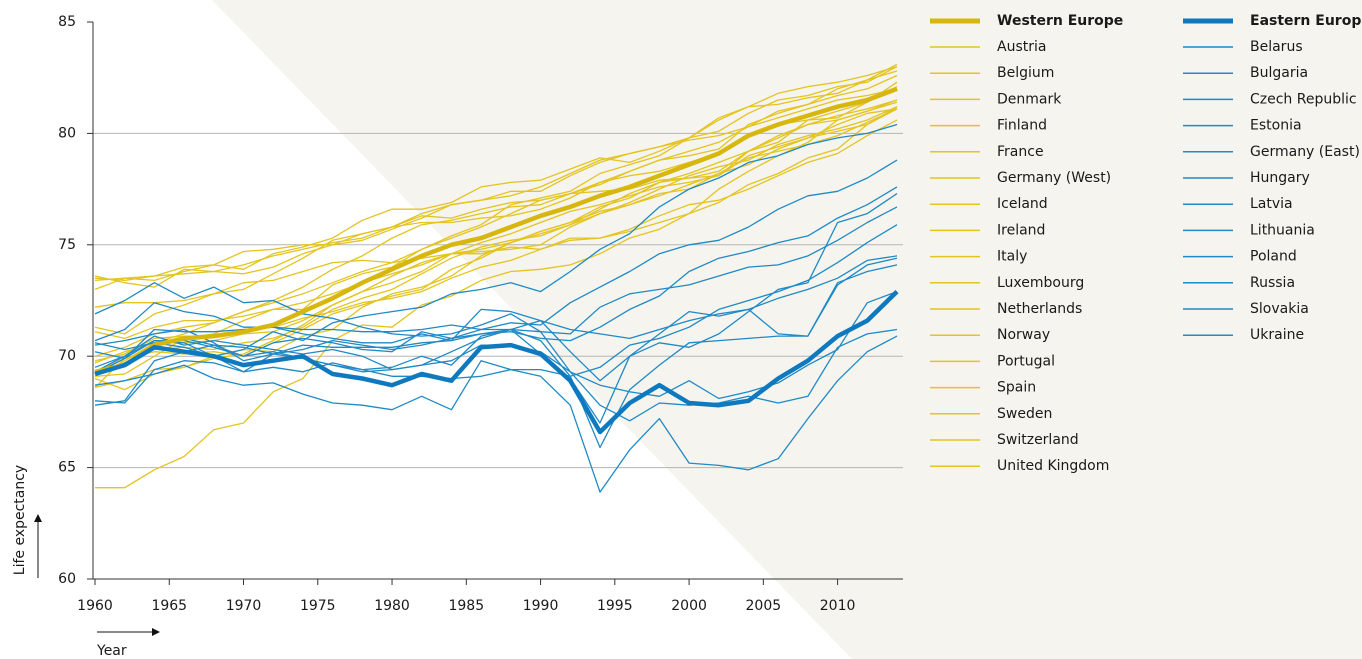 The height and width of the screenshot is (659, 1362). Describe the element at coordinates (615, 606) in the screenshot. I see `x-tick-label: 1995` at that location.